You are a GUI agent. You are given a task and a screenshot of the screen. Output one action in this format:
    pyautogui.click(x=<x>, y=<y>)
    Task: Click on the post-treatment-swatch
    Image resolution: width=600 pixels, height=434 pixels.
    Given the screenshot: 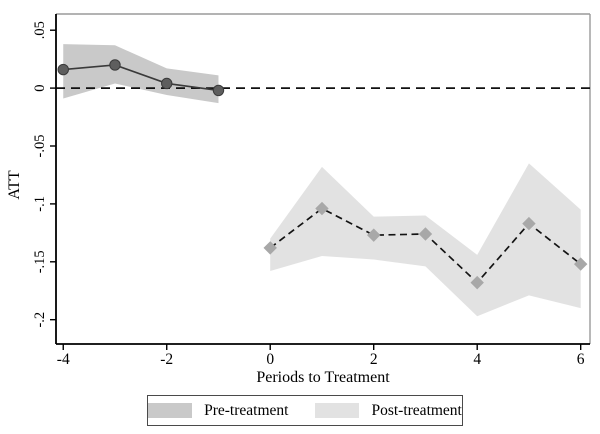 What is the action you would take?
    pyautogui.click(x=337, y=410)
    